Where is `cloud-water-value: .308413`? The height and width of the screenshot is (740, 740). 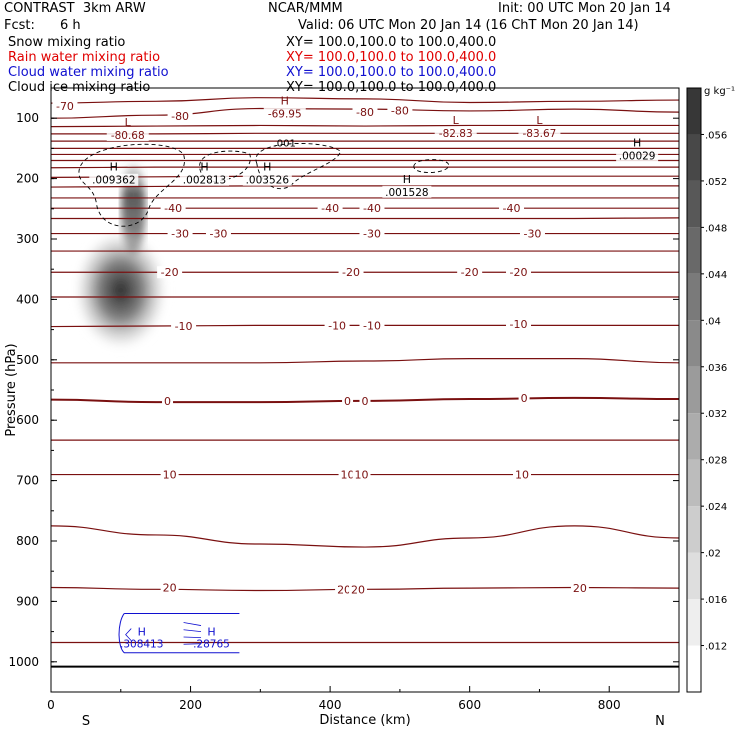 cloud-water-value: .308413 is located at coordinates (141, 645).